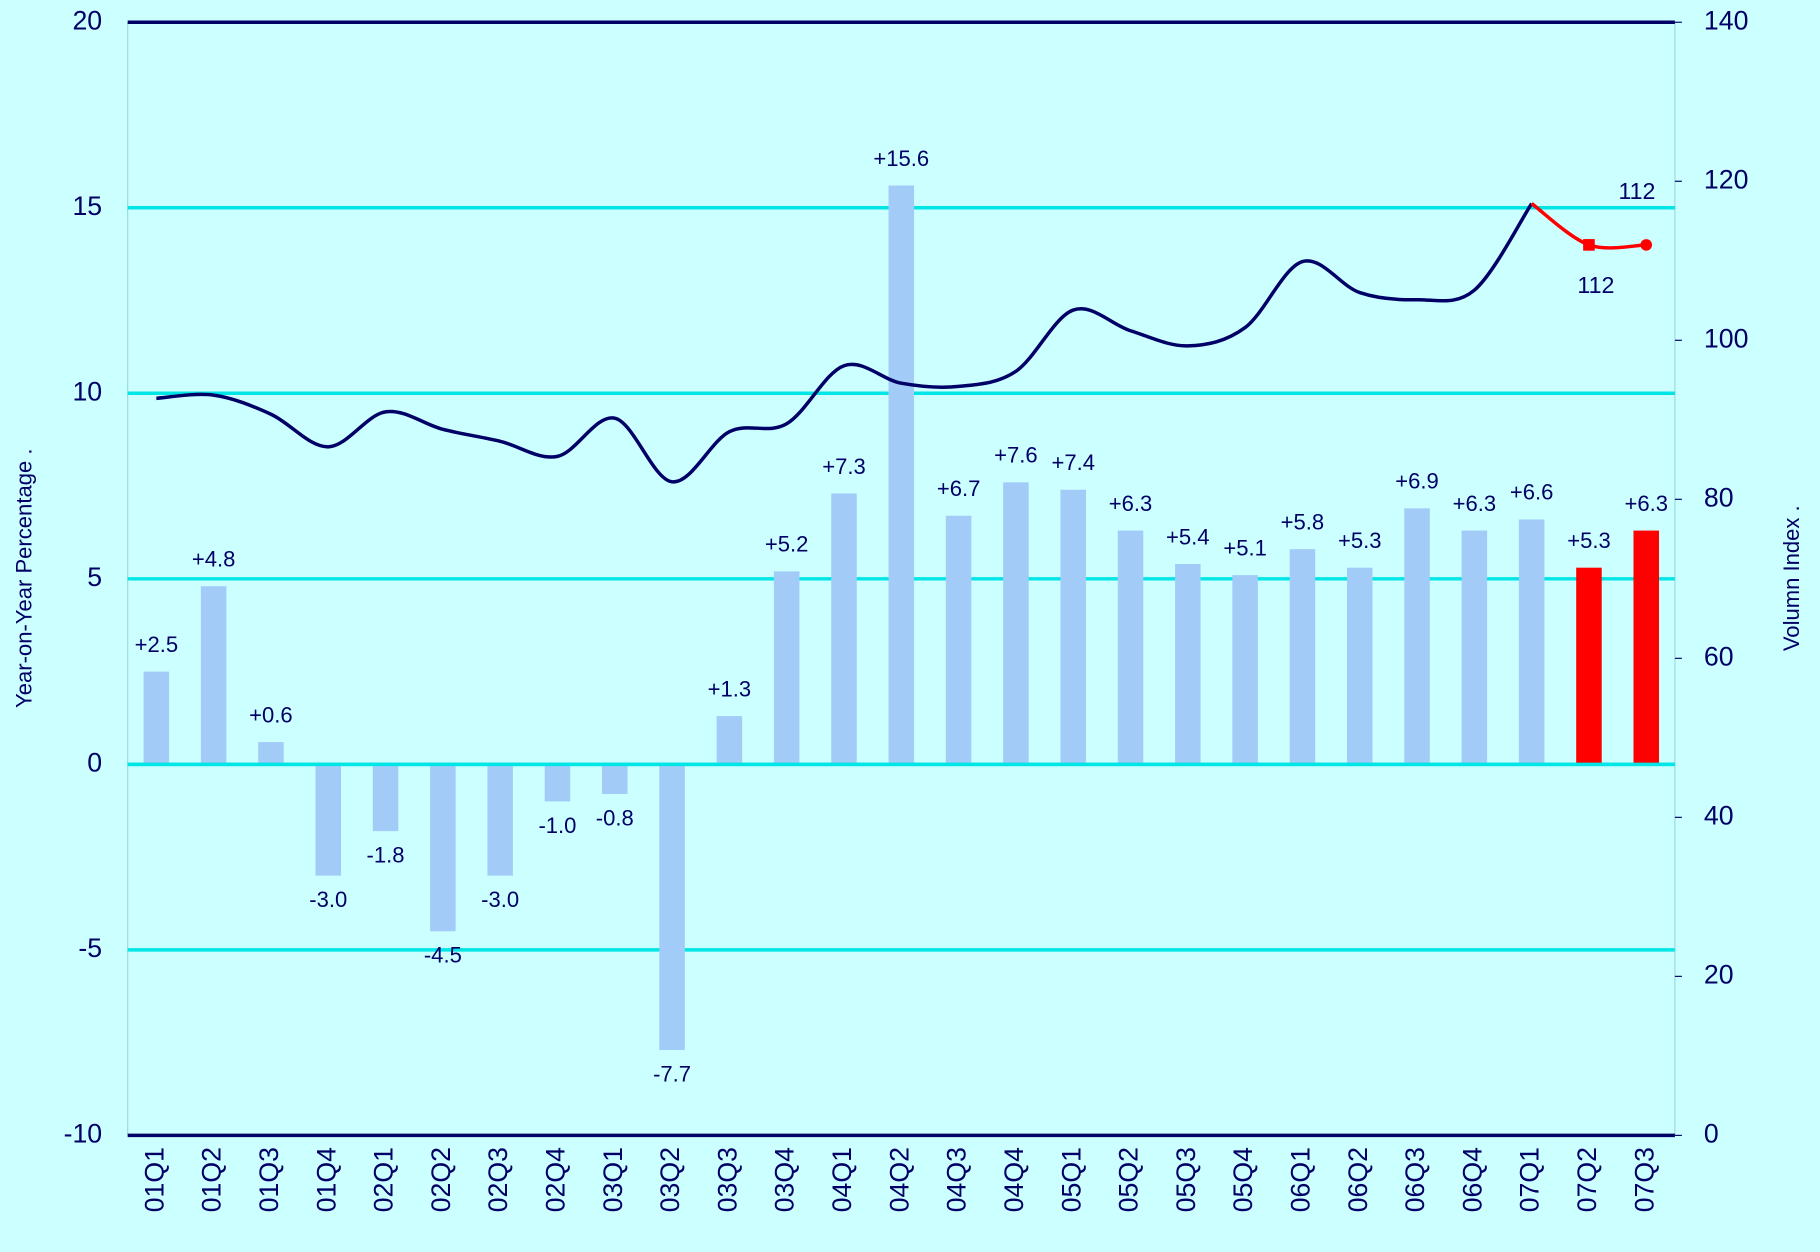 The image size is (1820, 1252). Describe the element at coordinates (326, 1179) in the screenshot. I see `x-tick-label: 01Q4` at that location.